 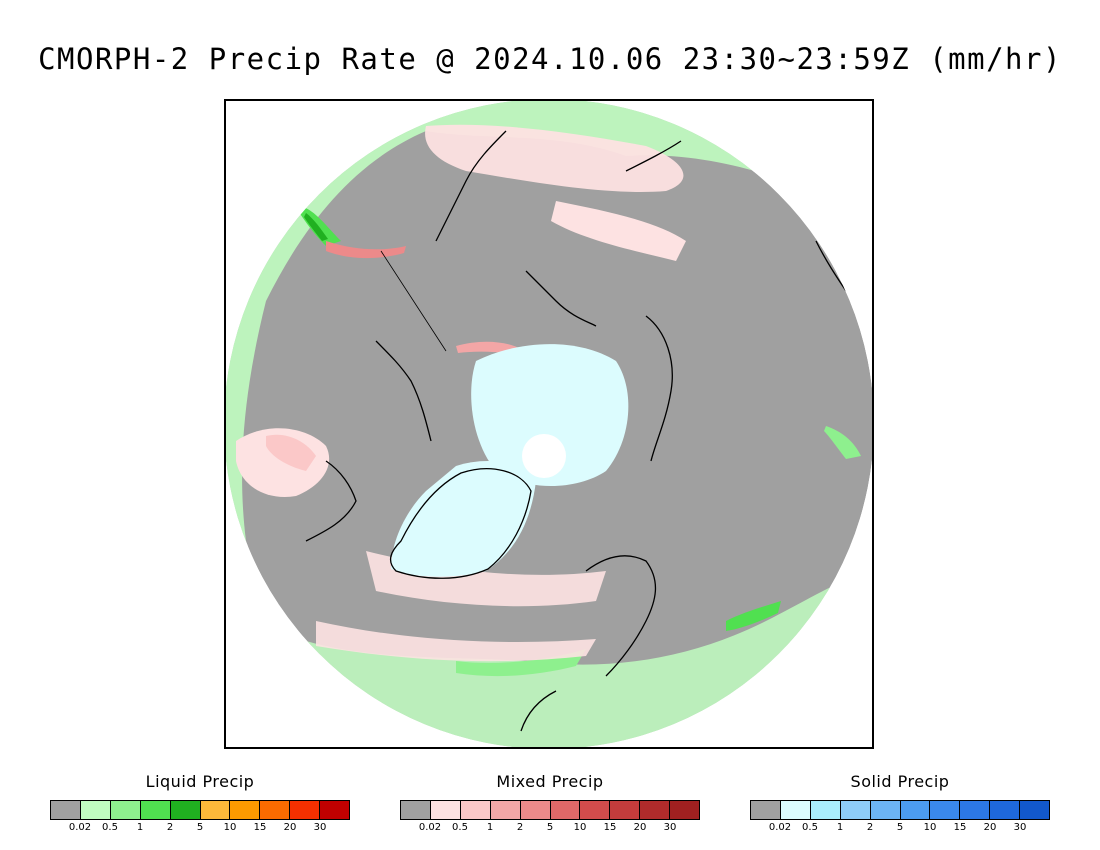 I want to click on legend-title: Solid Precip, so click(x=900, y=781).